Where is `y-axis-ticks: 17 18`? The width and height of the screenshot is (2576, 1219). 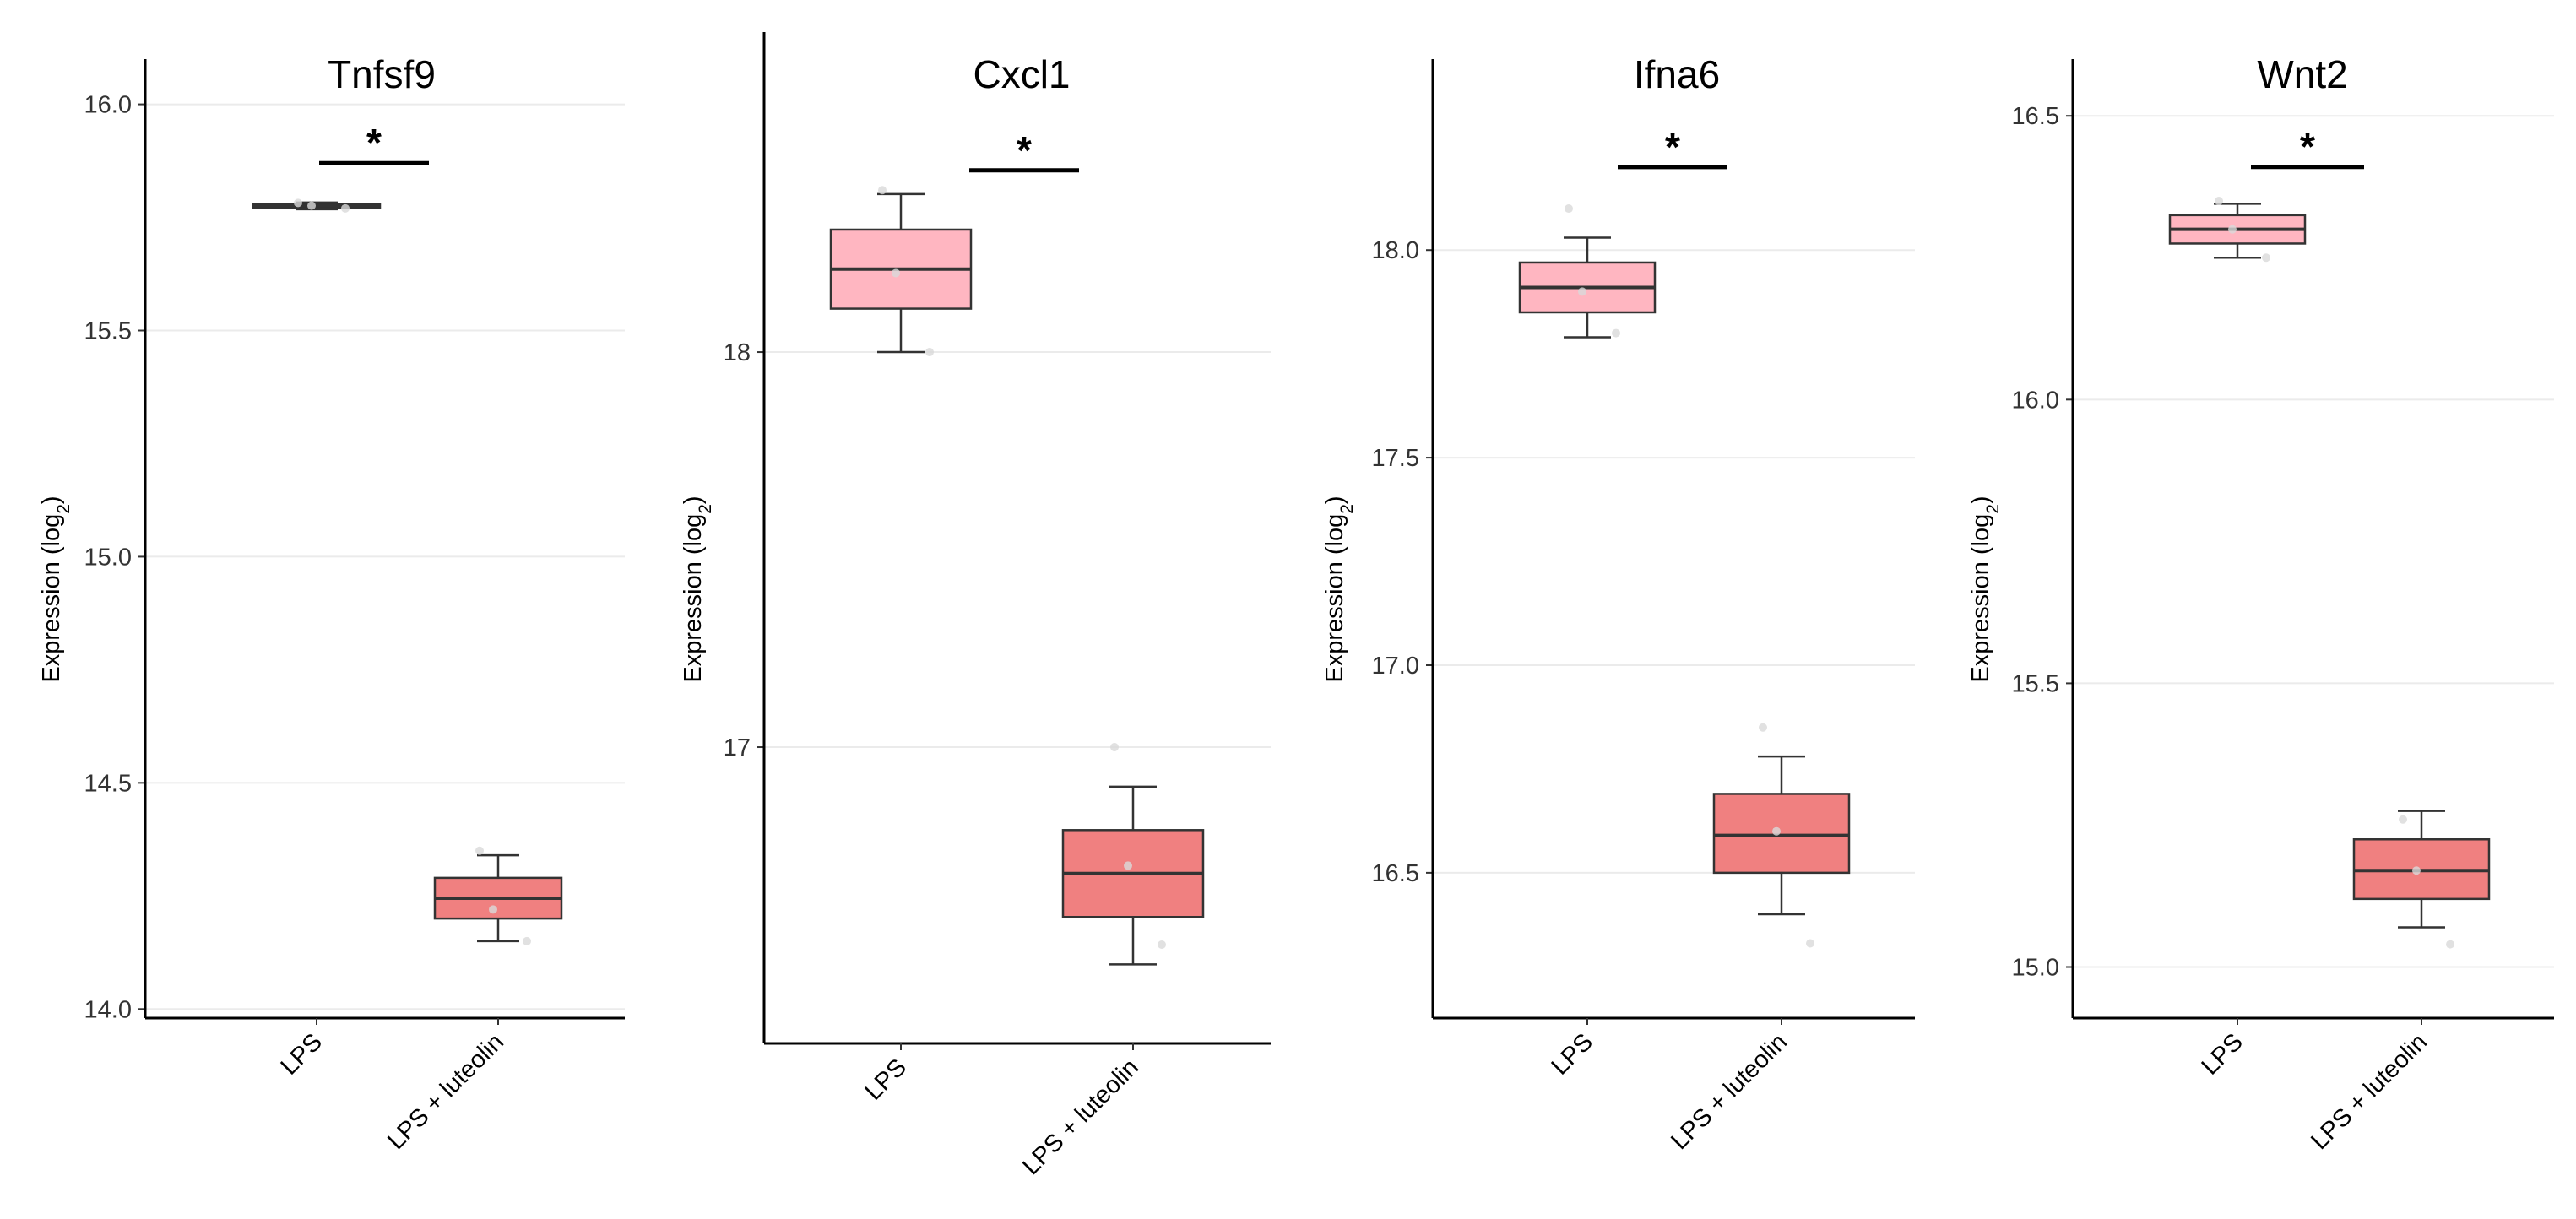
y-axis-ticks: 17 18 is located at coordinates (744, 550).